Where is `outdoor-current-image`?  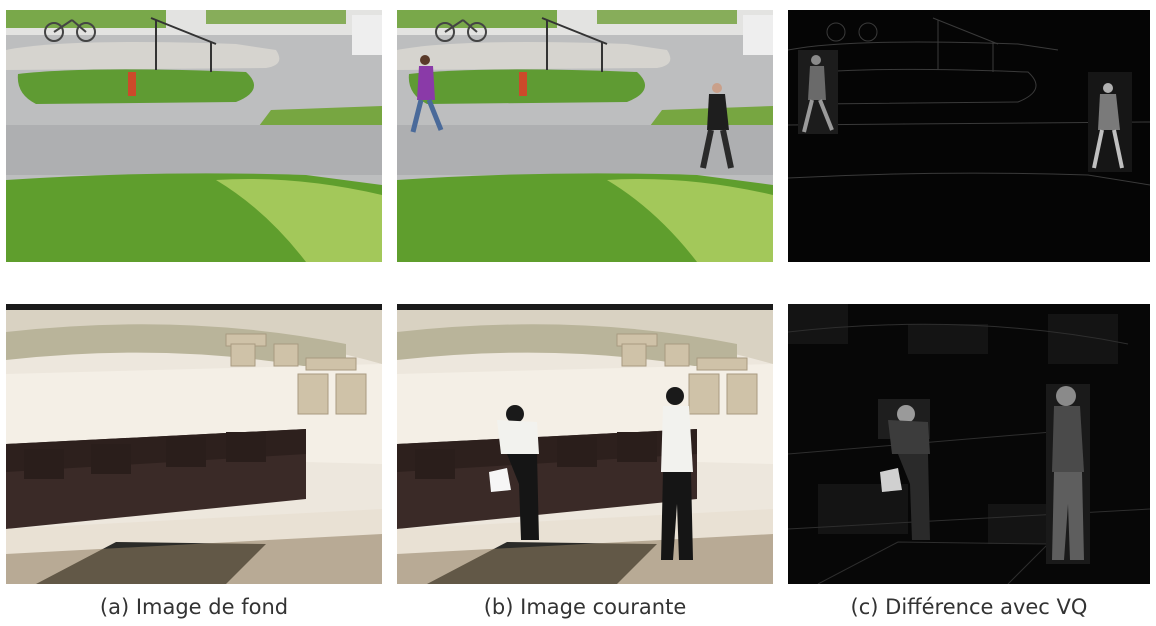 outdoor-current-image is located at coordinates (585, 136).